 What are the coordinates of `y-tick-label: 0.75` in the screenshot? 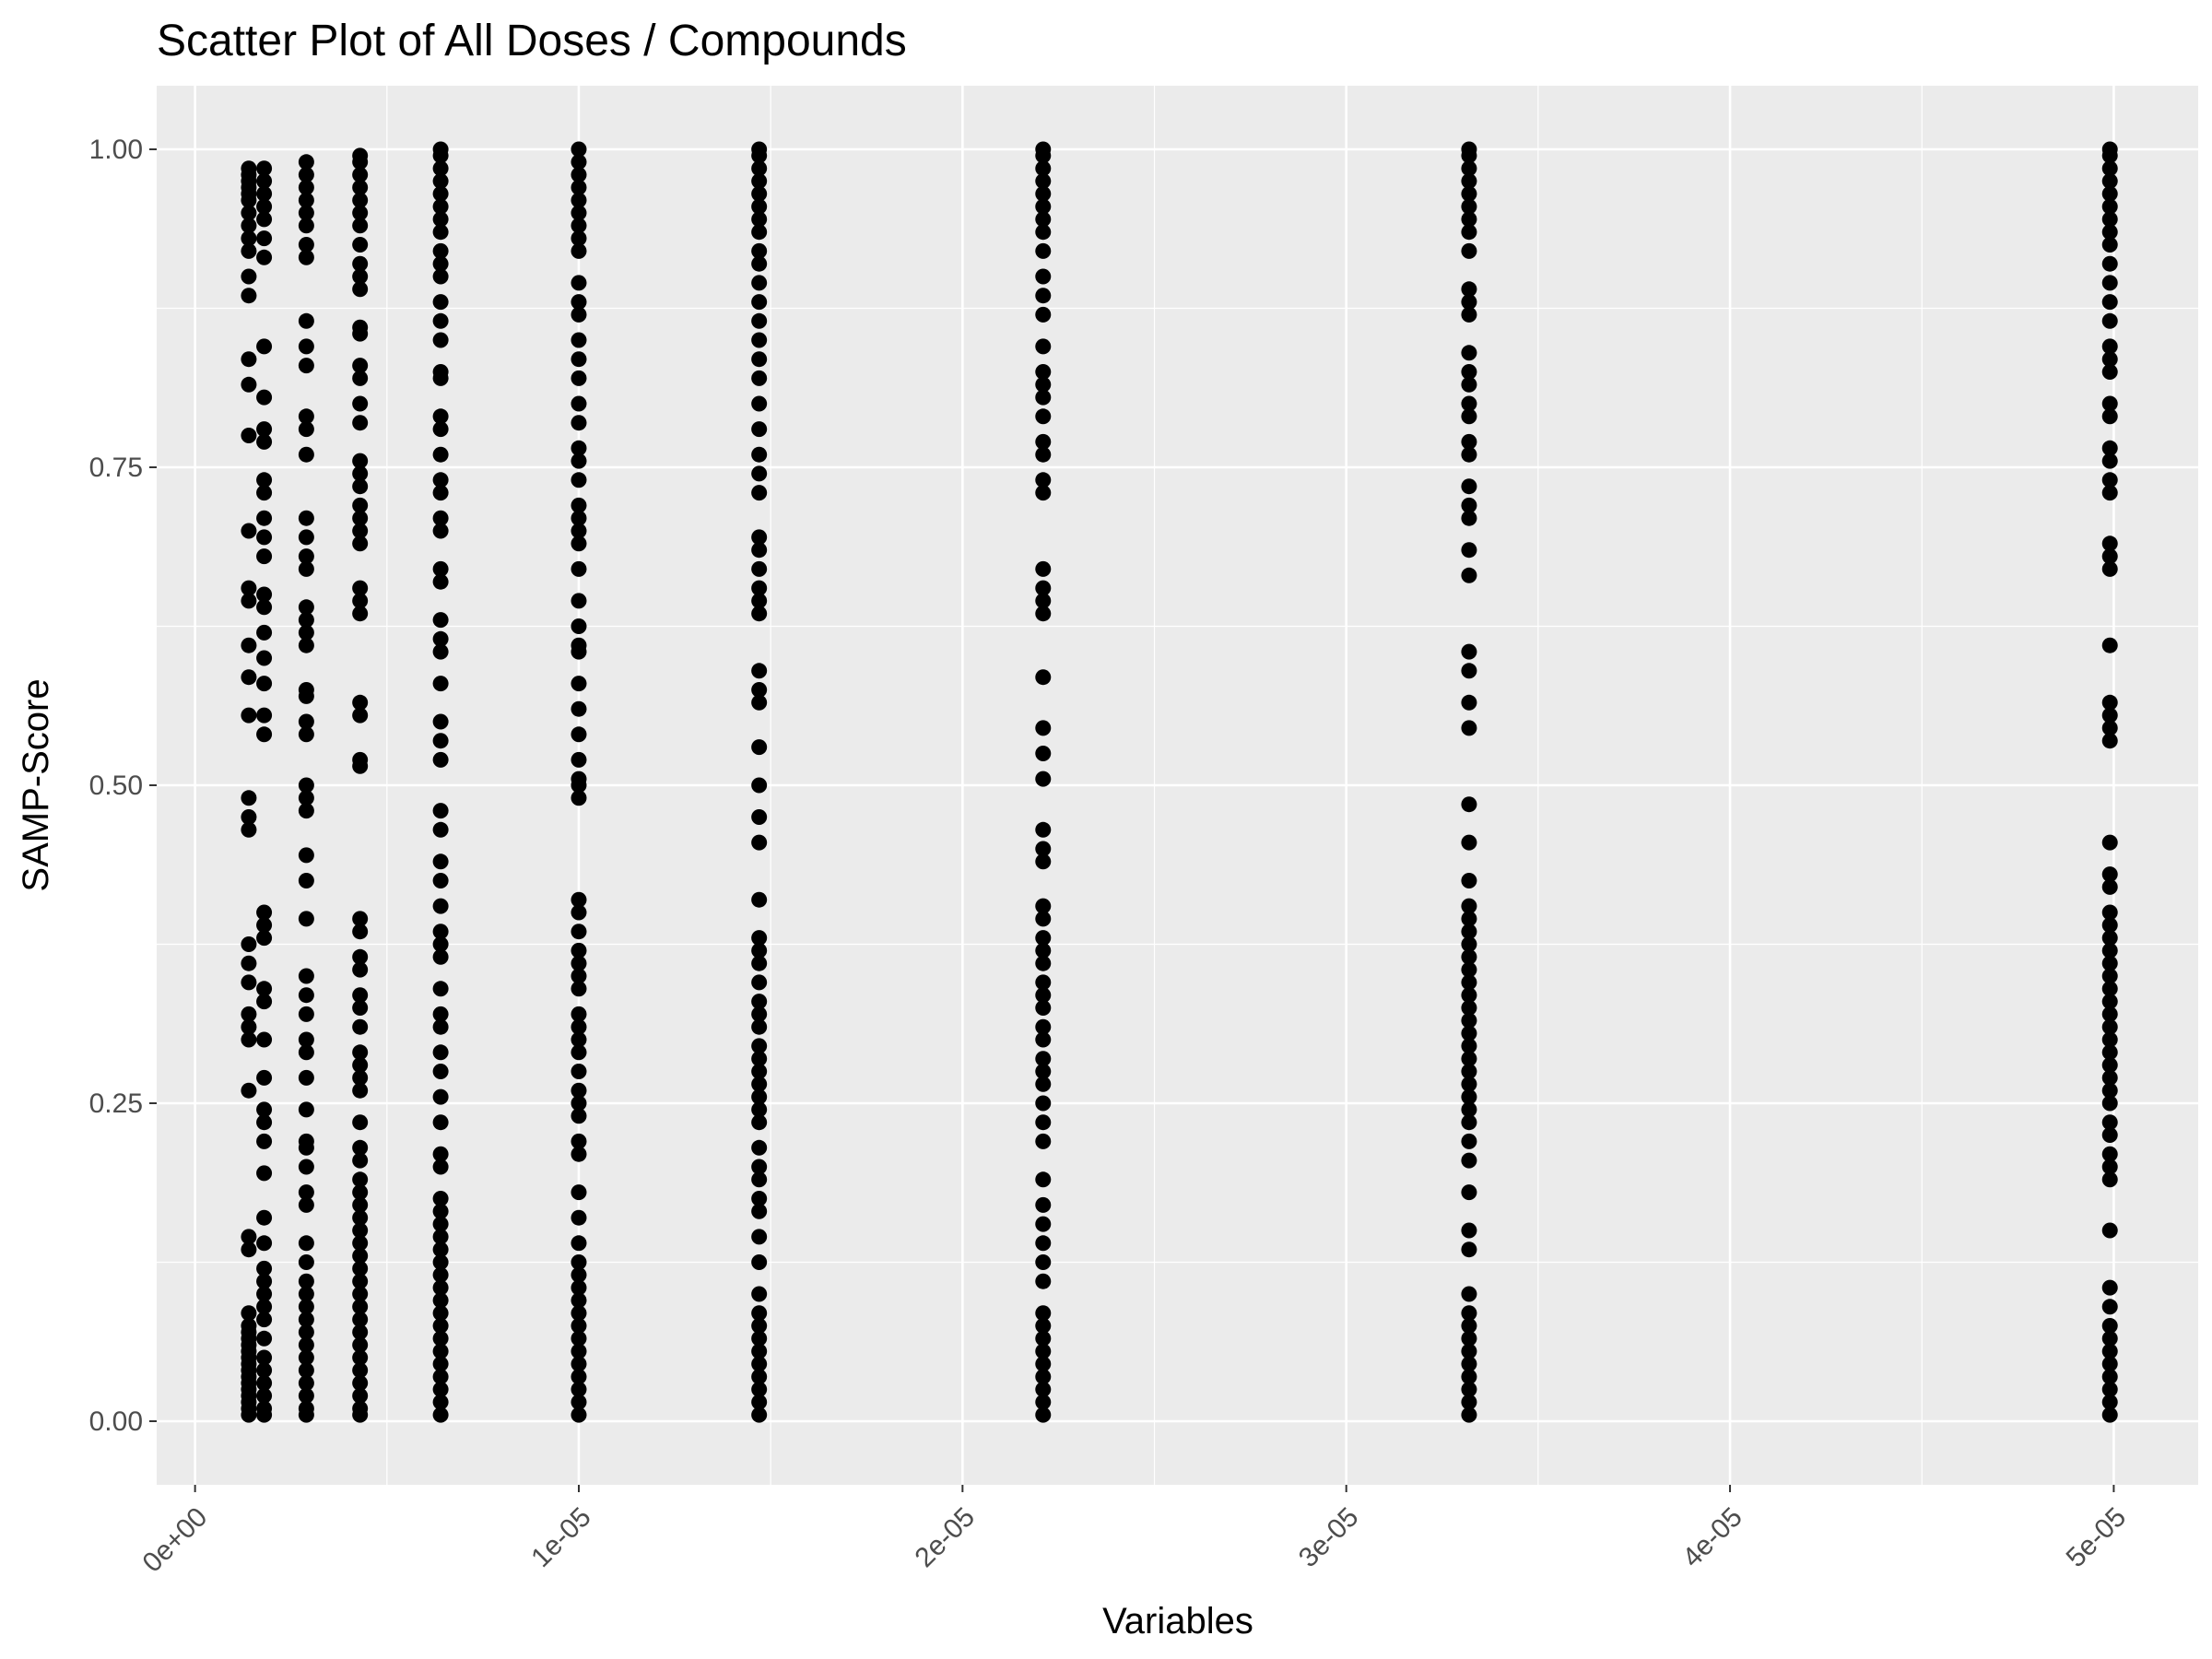 It's located at (116, 468).